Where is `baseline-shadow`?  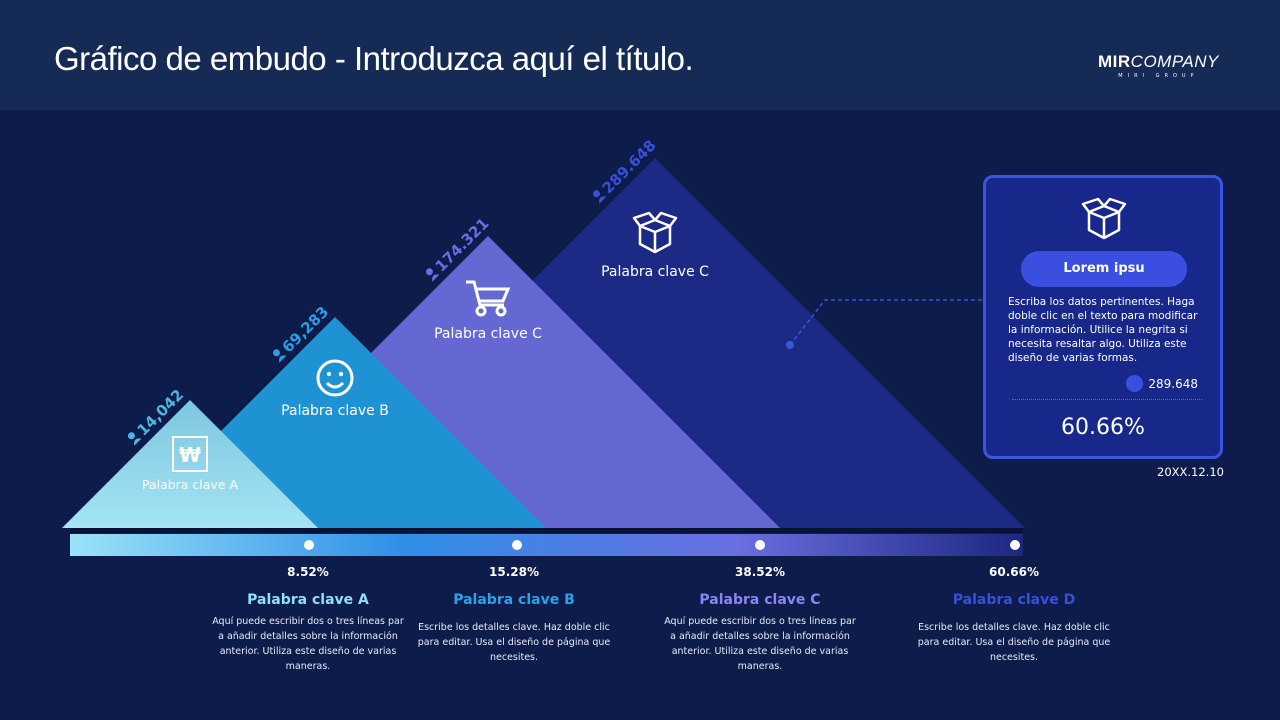 baseline-shadow is located at coordinates (546, 530).